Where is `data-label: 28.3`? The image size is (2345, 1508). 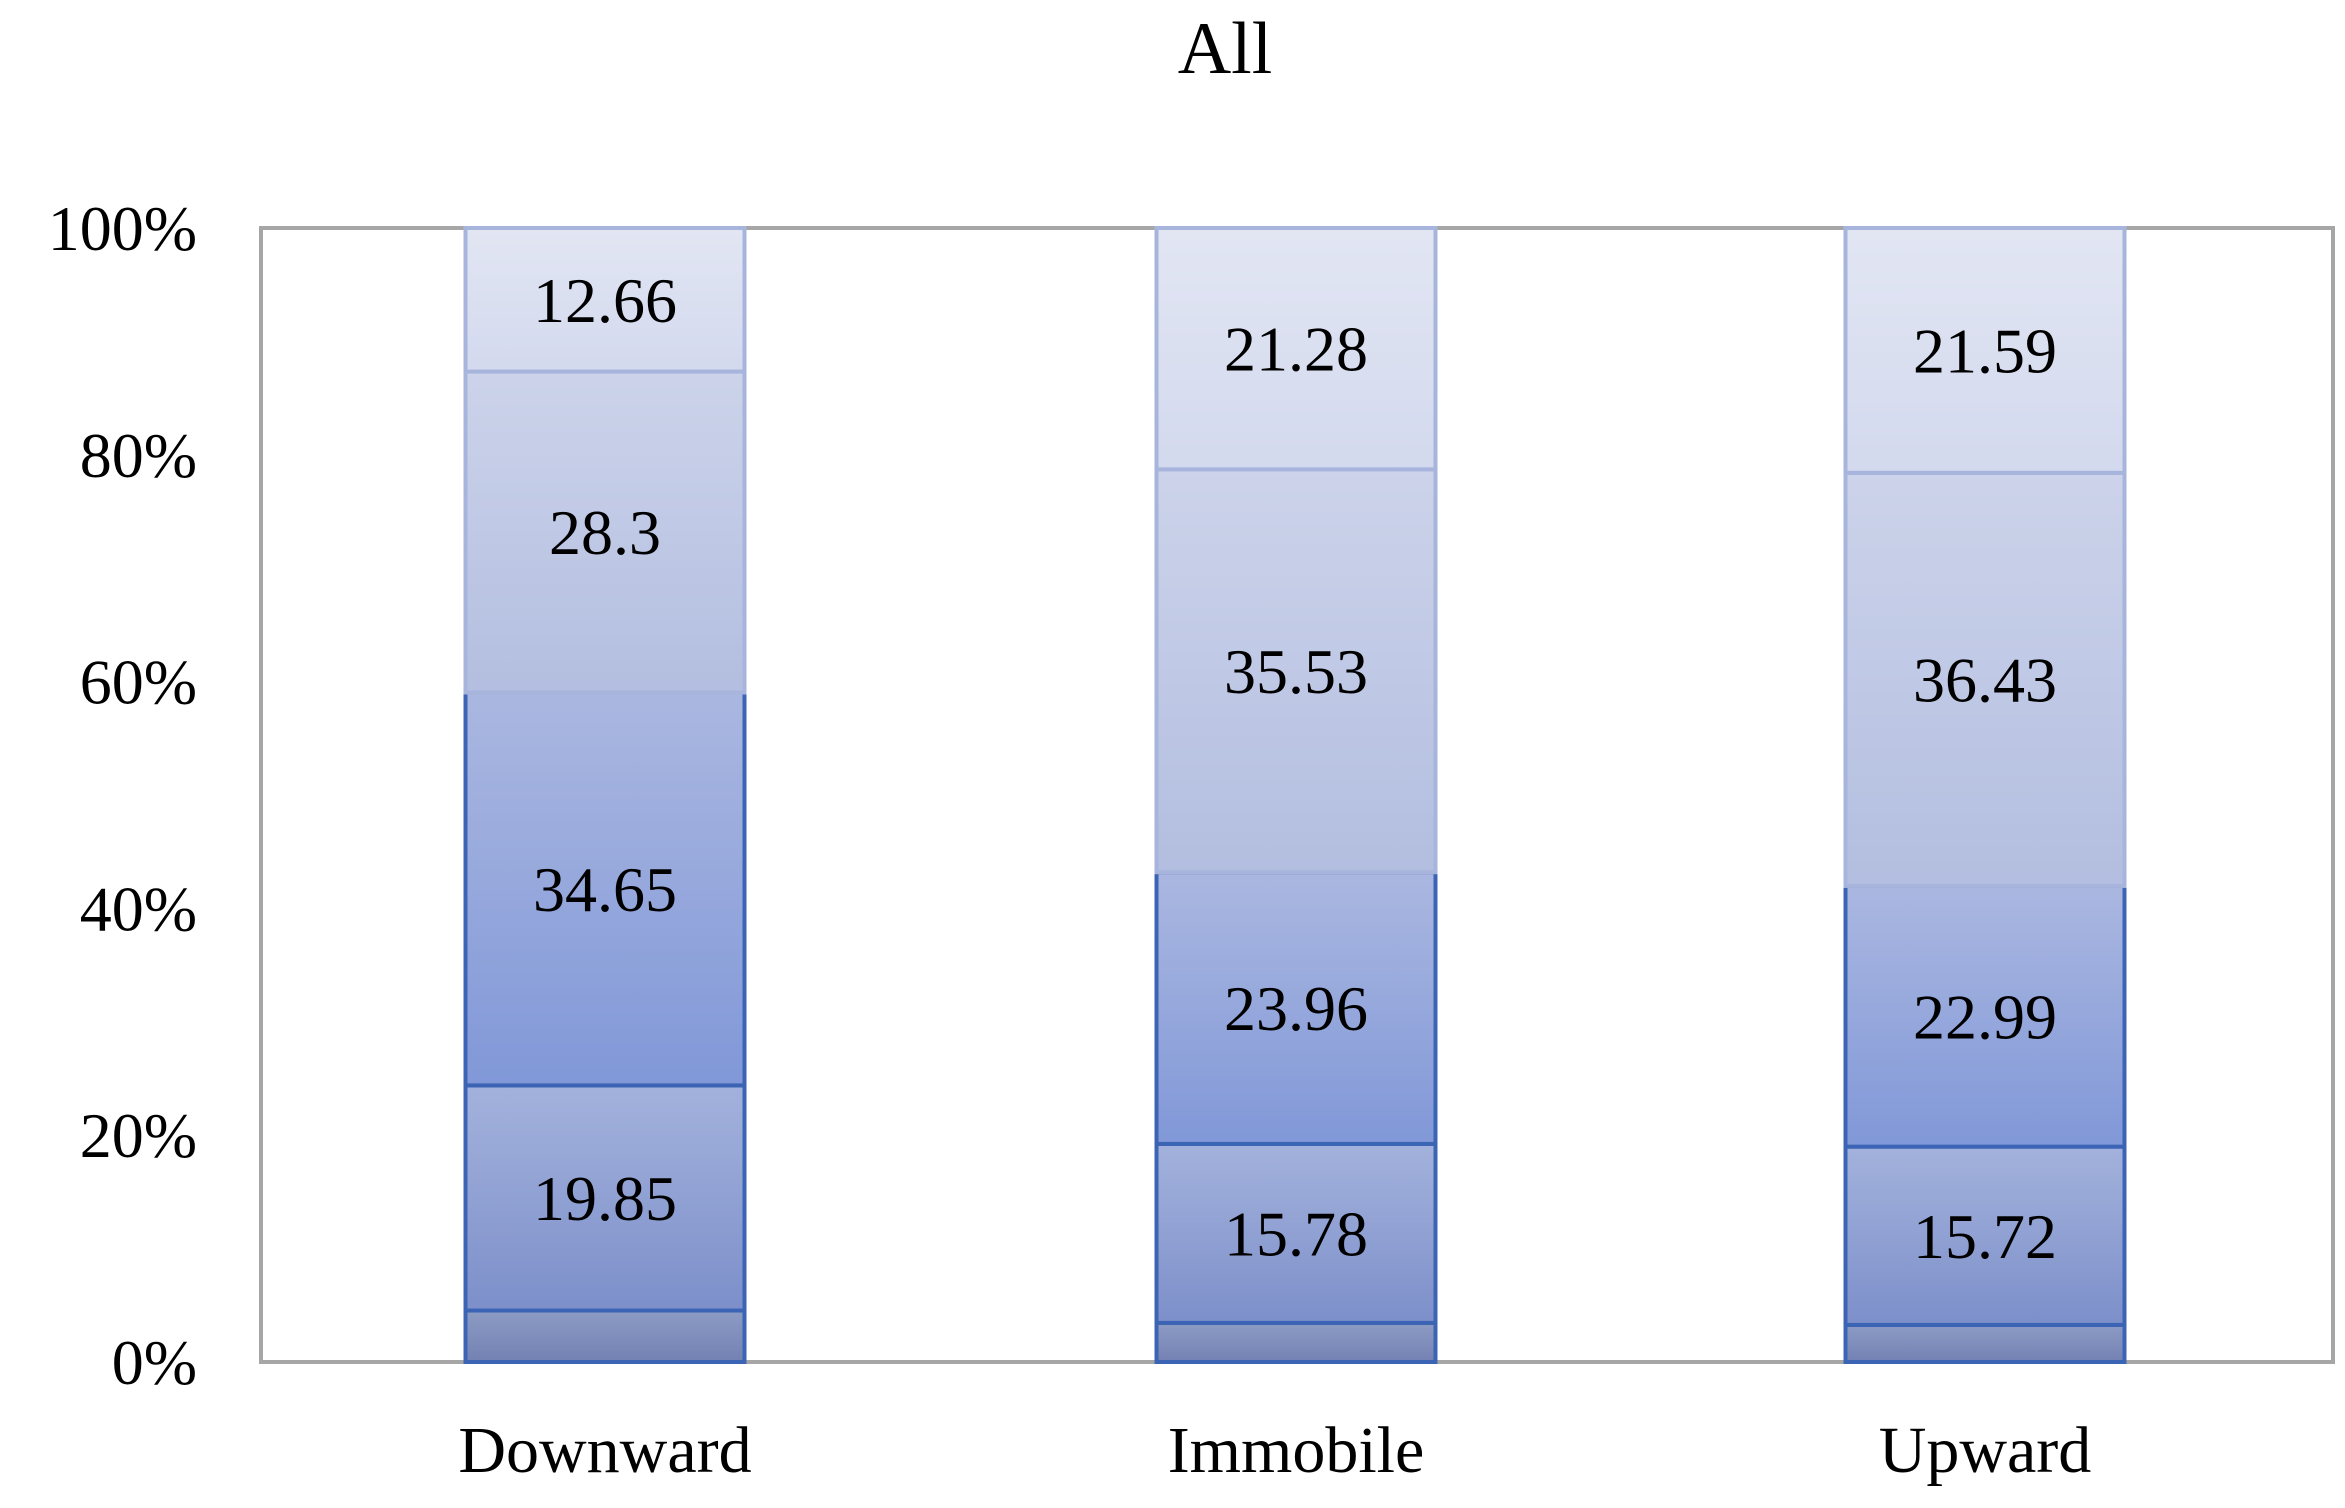 data-label: 28.3 is located at coordinates (605, 532).